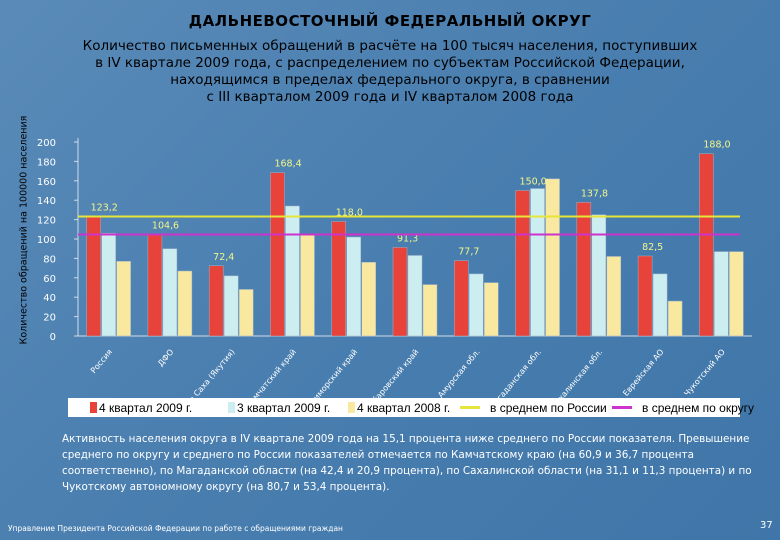  What do you see at coordinates (271, 374) in the screenshot?
I see `x-tick-label: Камчатский край` at bounding box center [271, 374].